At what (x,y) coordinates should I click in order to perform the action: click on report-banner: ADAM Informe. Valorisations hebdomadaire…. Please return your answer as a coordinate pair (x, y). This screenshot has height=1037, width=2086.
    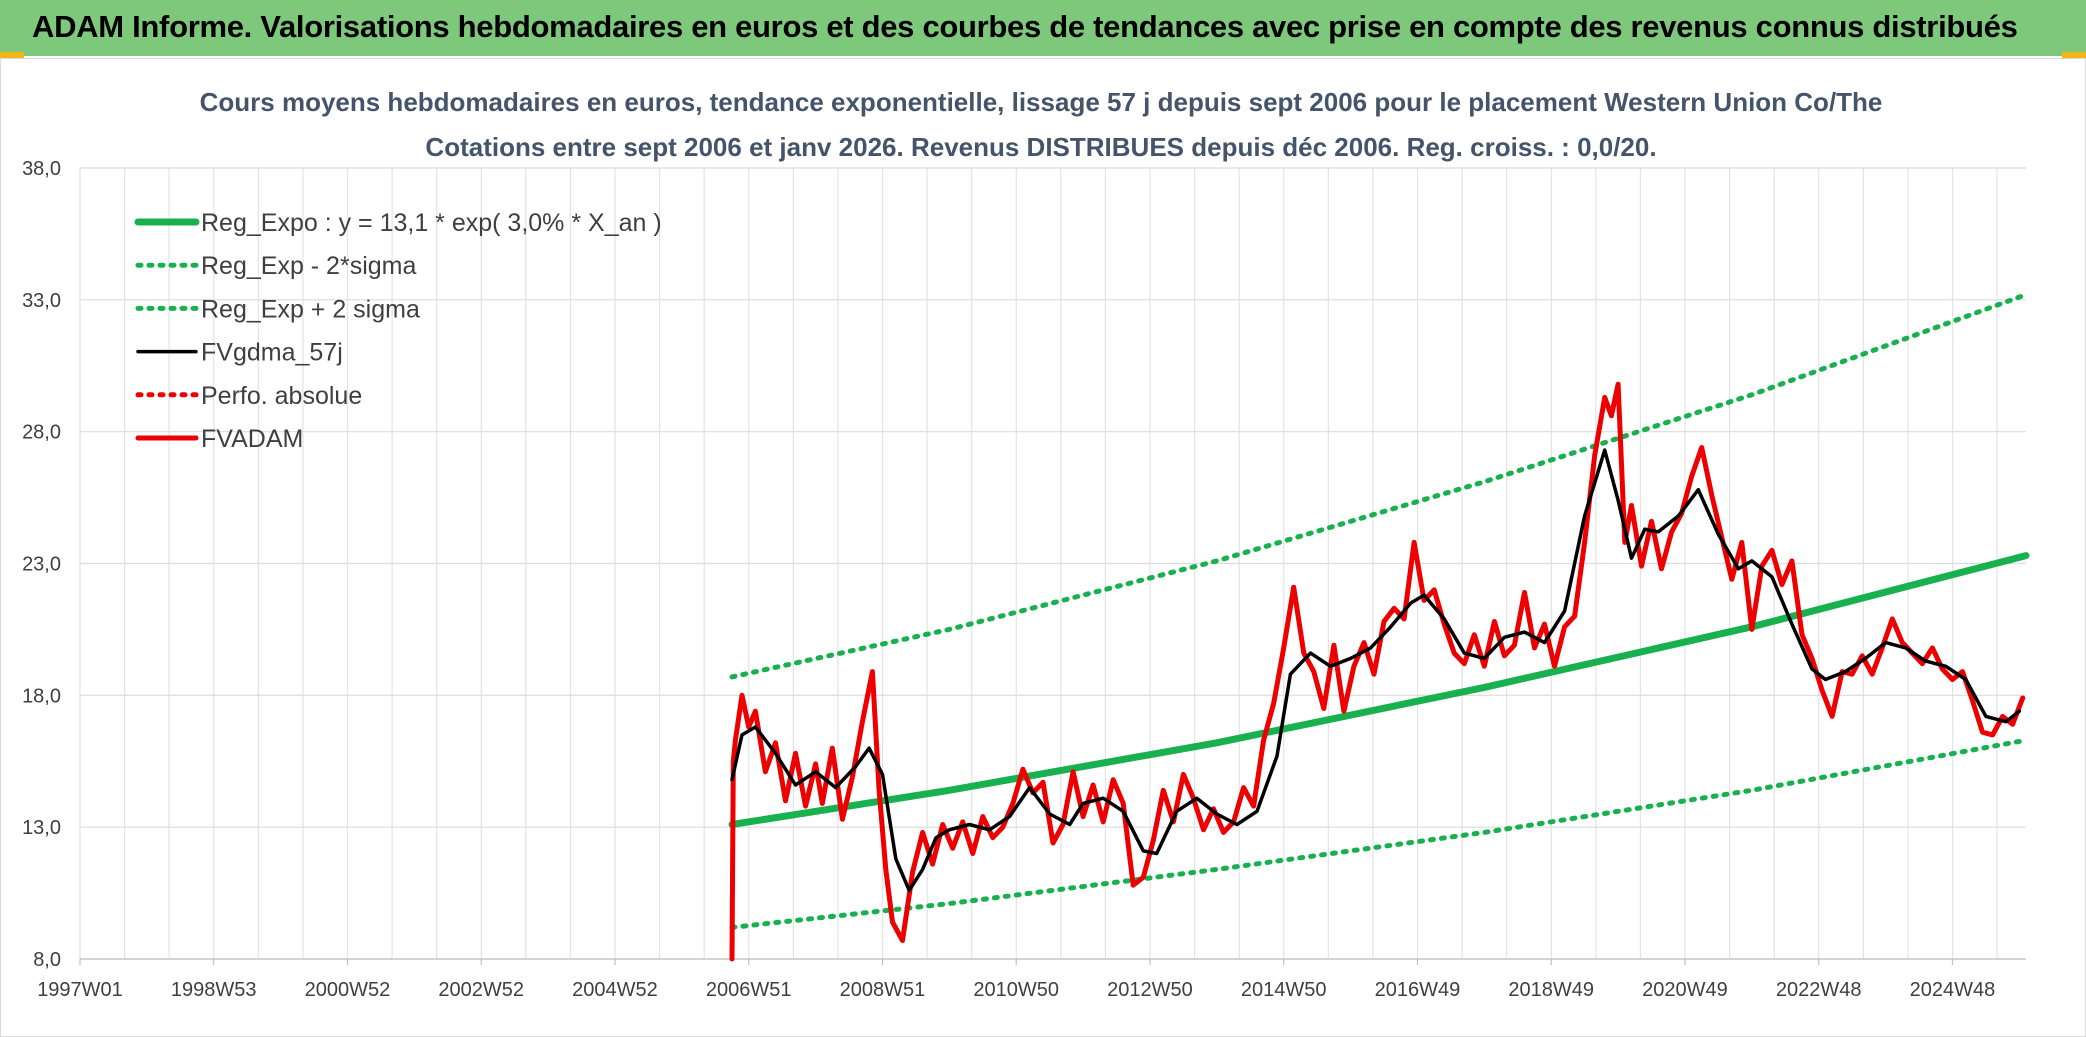
    Looking at the image, I should click on (1043, 29).